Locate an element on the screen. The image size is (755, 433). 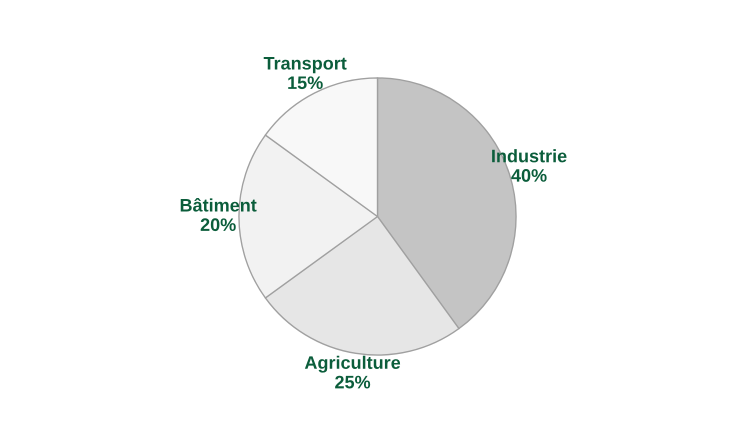
data-label: 25% is located at coordinates (352, 382).